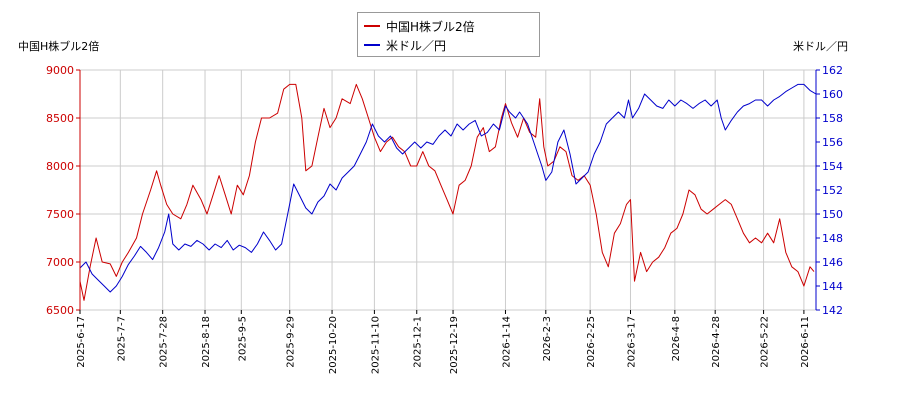 Image resolution: width=900 pixels, height=400 pixels. Describe the element at coordinates (375, 345) in the screenshot. I see `x-tick-label: 2025-11-10` at that location.